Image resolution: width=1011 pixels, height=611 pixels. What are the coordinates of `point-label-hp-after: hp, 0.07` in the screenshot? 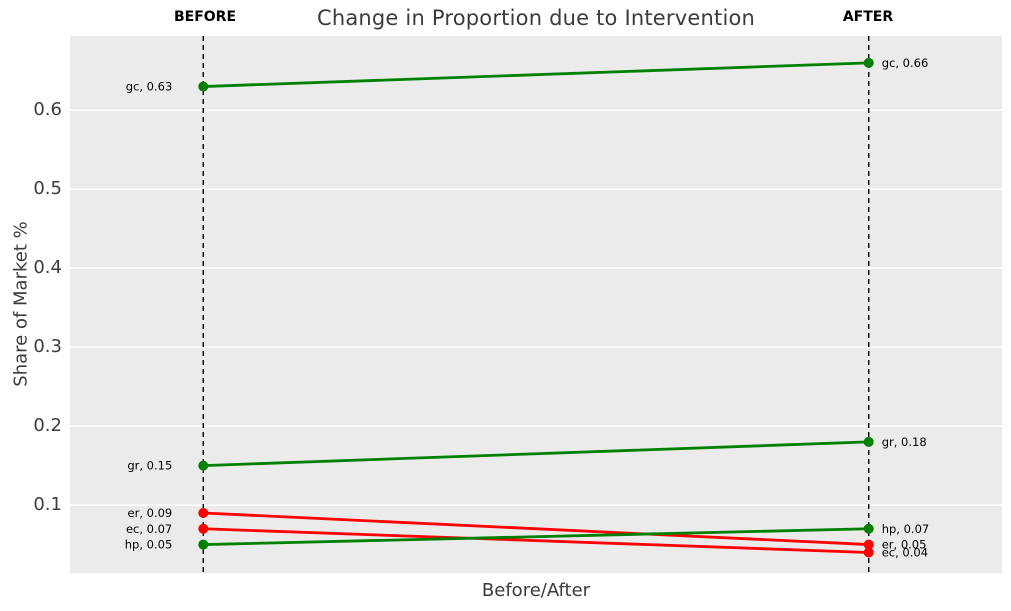 It's located at (906, 529).